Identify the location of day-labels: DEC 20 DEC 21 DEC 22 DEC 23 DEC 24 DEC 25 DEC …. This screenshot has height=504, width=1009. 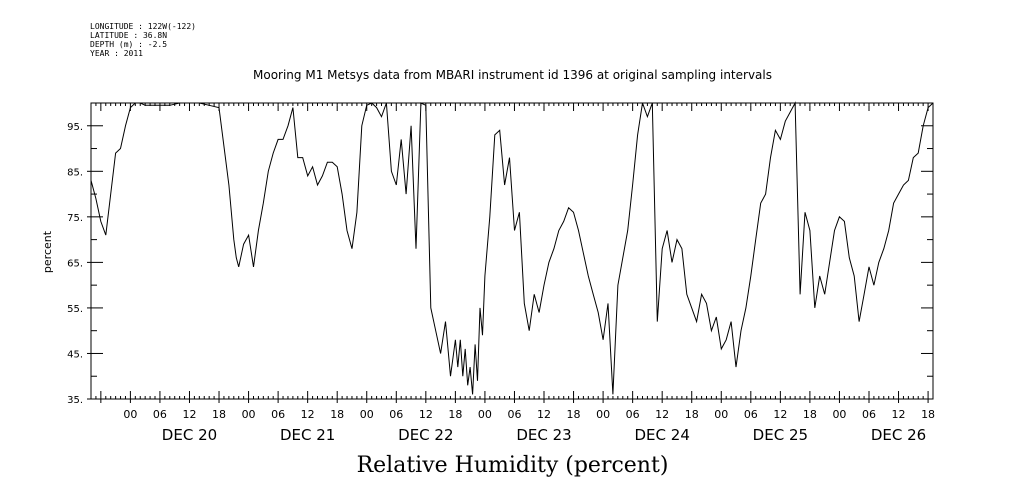
(544, 435).